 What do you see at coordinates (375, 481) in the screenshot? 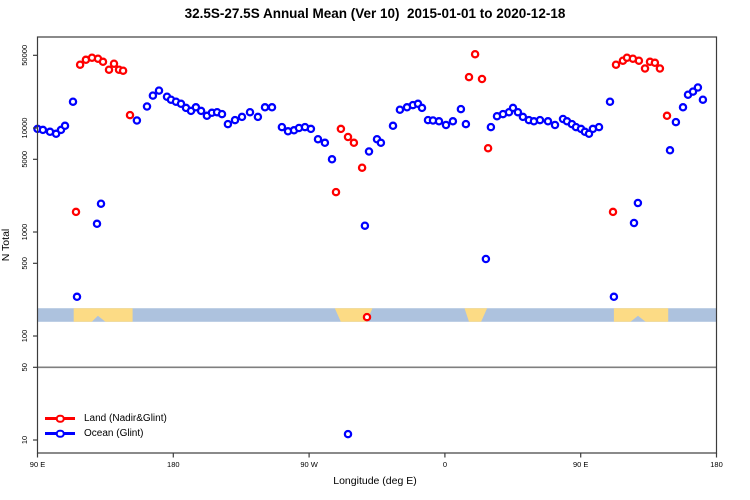
I see `x-axis-label: Longitude (deg E)` at bounding box center [375, 481].